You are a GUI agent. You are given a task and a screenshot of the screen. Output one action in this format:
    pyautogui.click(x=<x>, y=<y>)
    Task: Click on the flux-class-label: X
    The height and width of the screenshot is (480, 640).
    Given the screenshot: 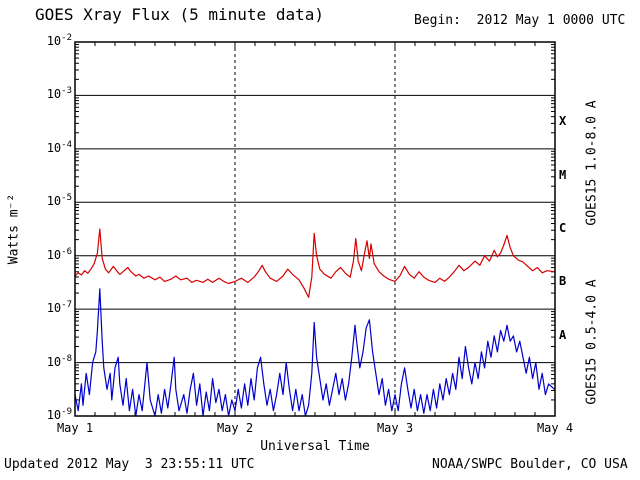 What is the action you would take?
    pyautogui.click(x=563, y=121)
    